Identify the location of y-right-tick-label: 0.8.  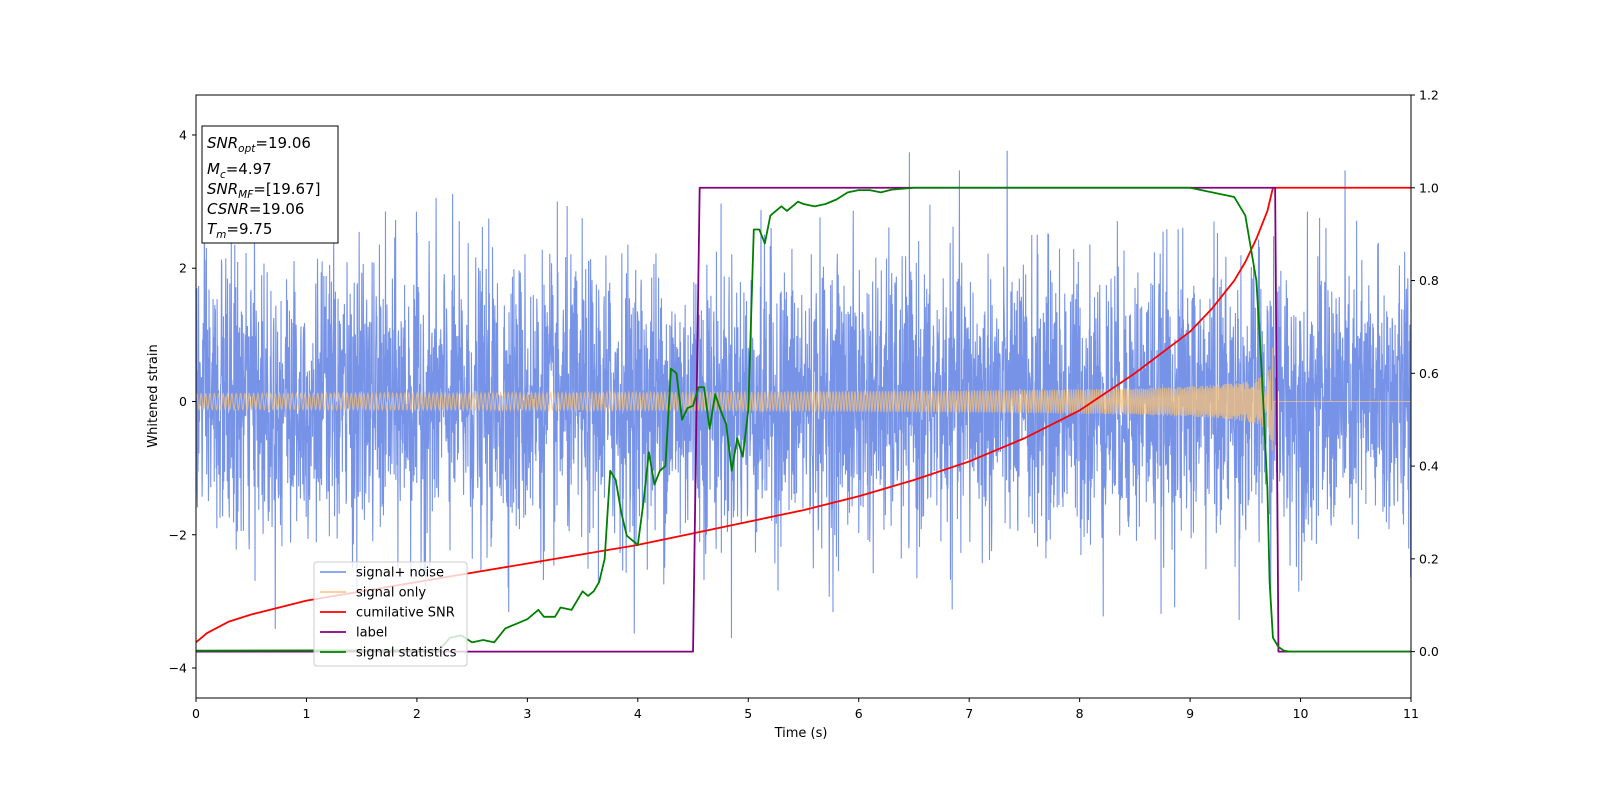
(1429, 280).